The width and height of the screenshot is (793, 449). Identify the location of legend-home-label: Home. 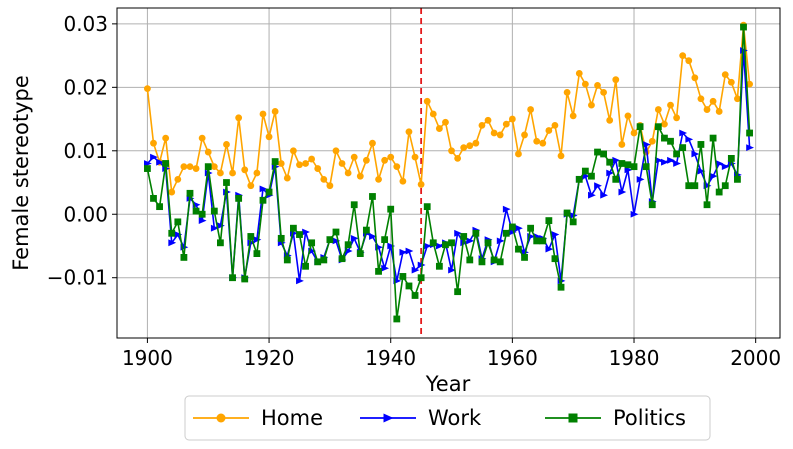
(292, 418).